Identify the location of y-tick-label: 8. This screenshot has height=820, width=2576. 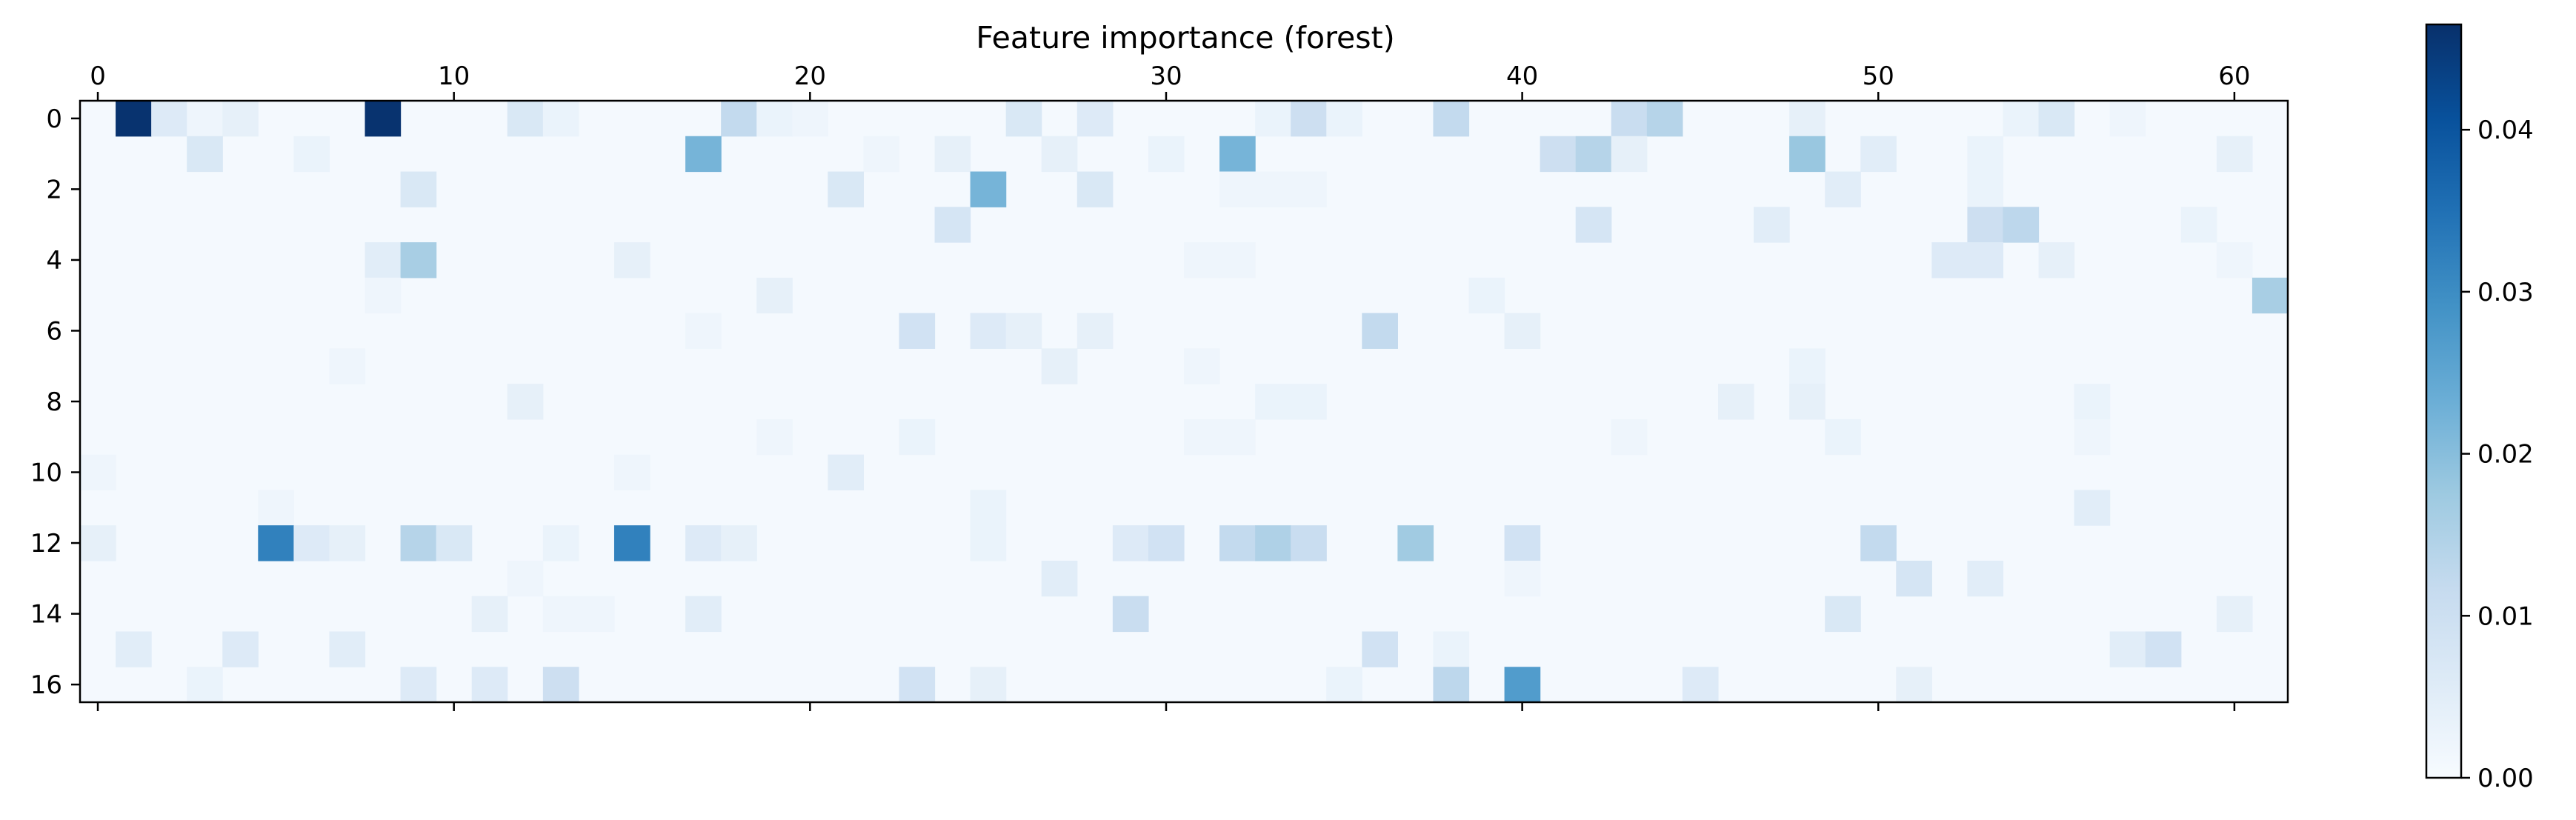
(54, 402).